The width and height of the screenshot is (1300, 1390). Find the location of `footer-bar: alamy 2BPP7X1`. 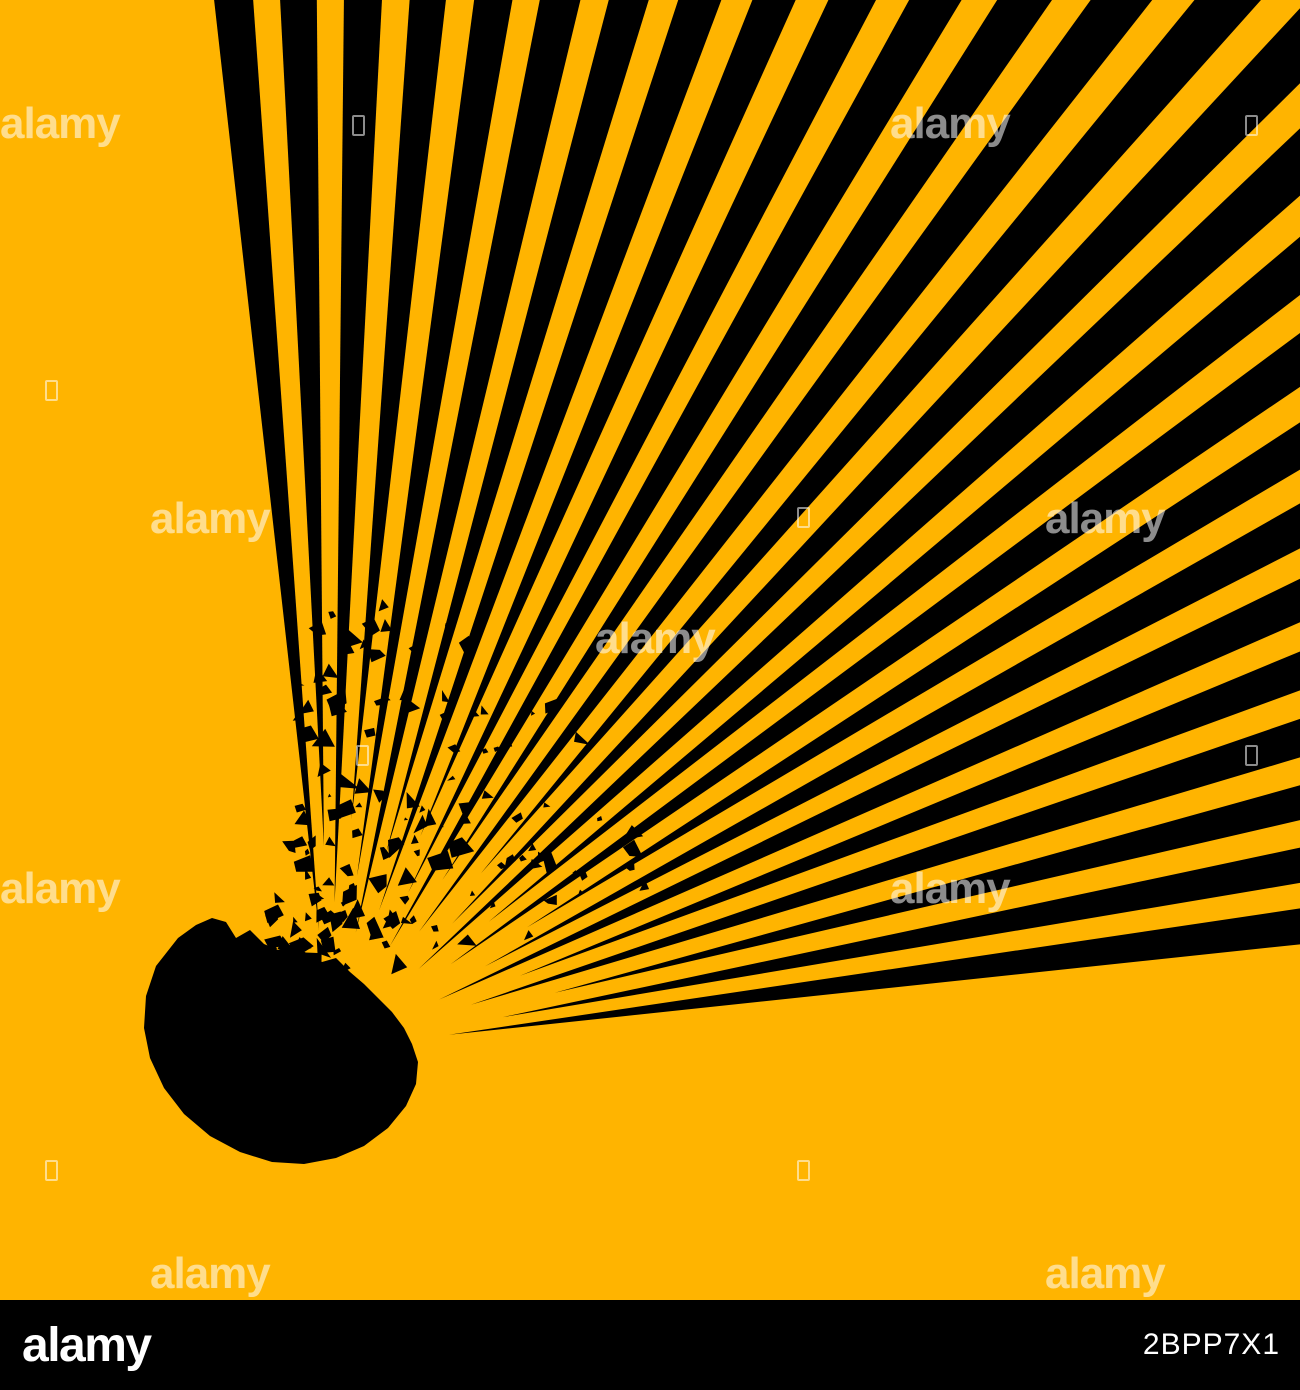

footer-bar: alamy 2BPP7X1 is located at coordinates (650, 1345).